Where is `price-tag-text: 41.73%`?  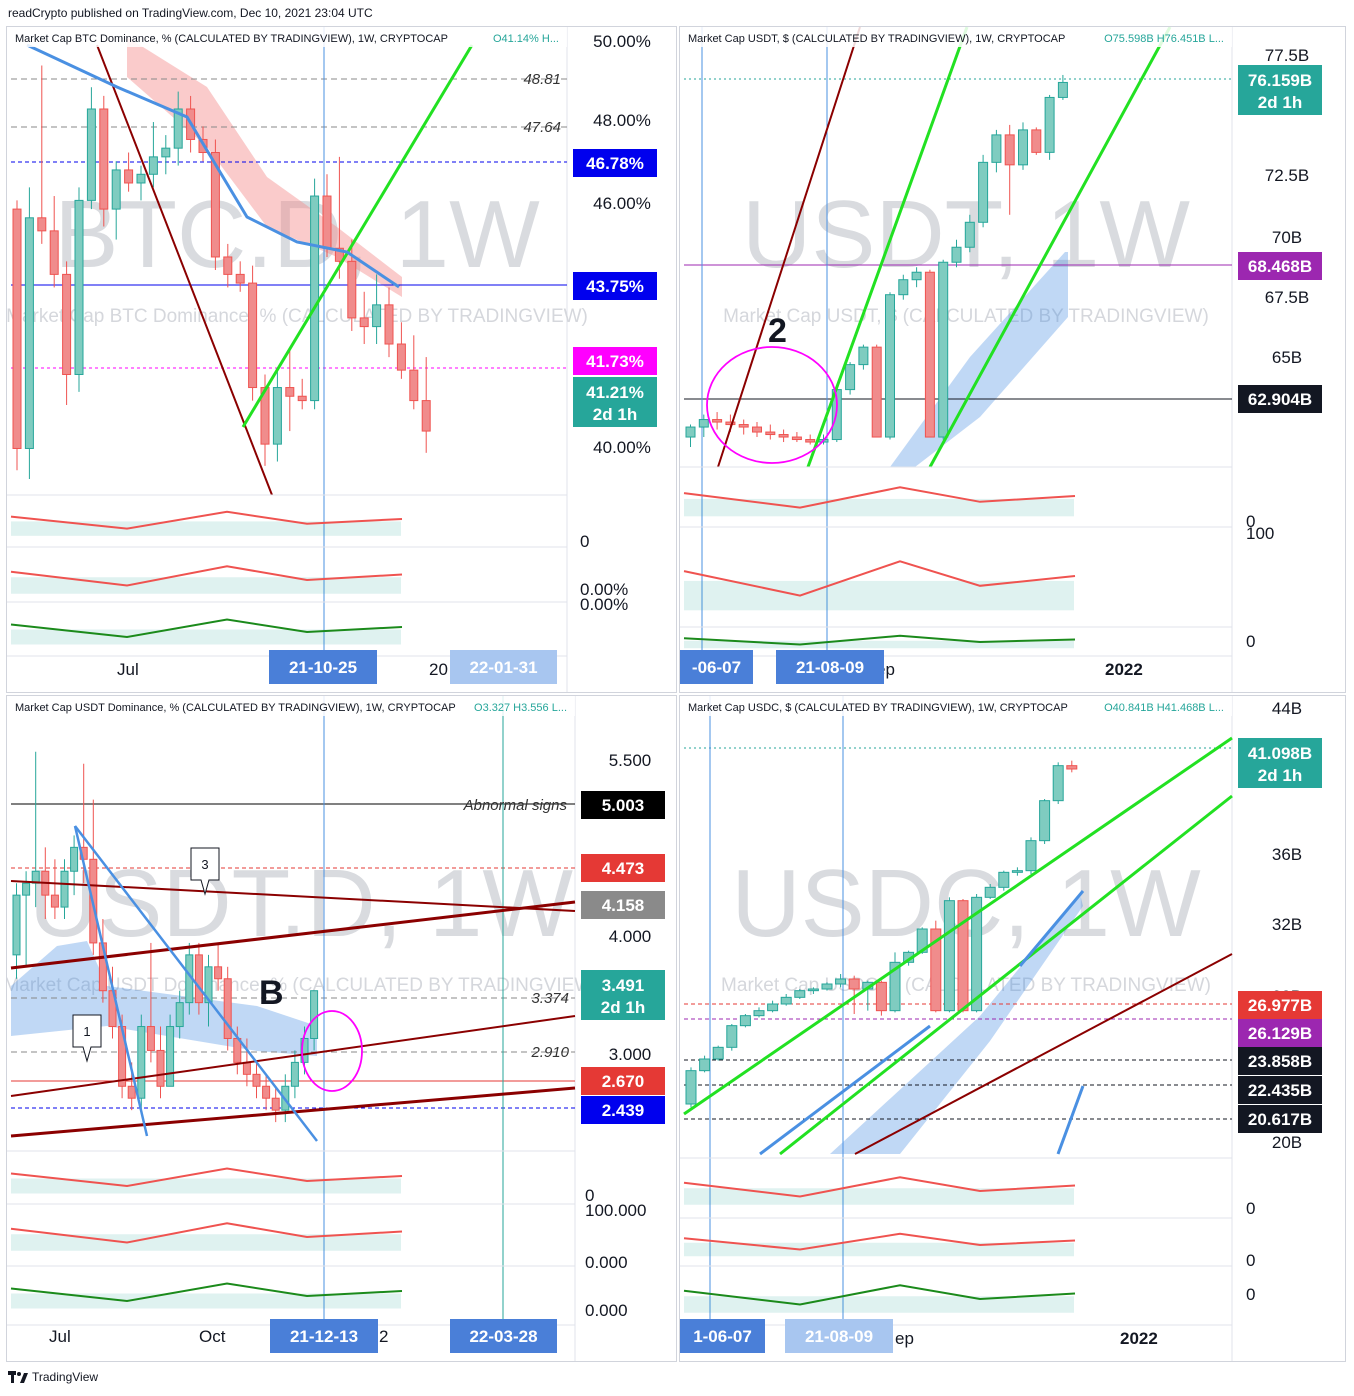 price-tag-text: 41.73% is located at coordinates (615, 361).